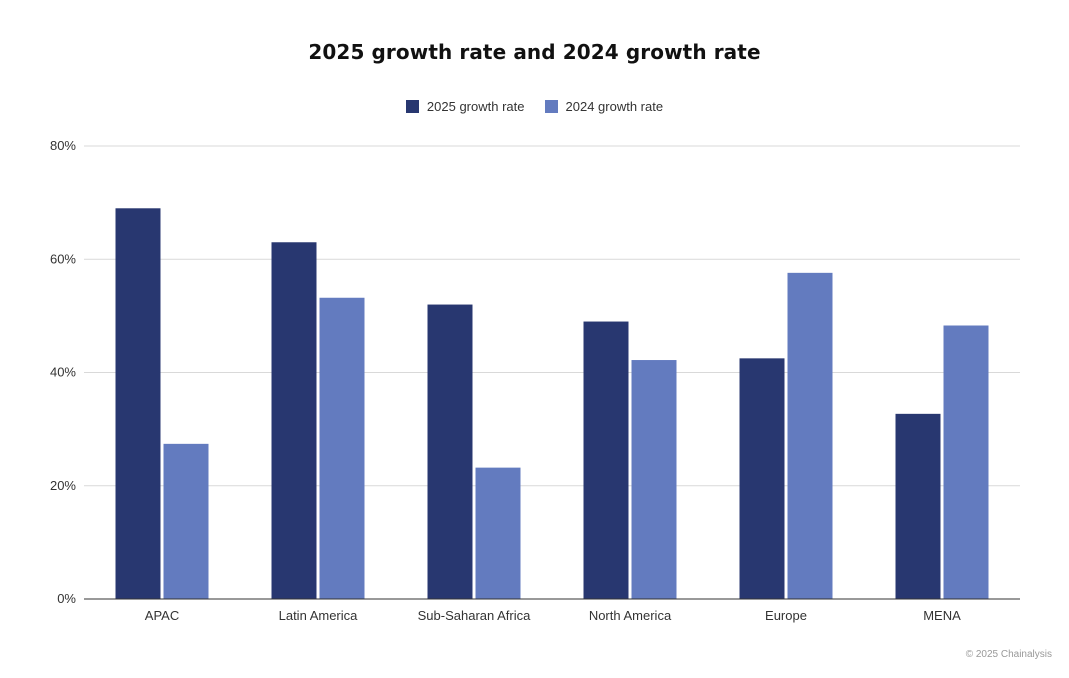 Image resolution: width=1069 pixels, height=678 pixels. Describe the element at coordinates (606, 460) in the screenshot. I see `bar-2025-north-america` at that location.